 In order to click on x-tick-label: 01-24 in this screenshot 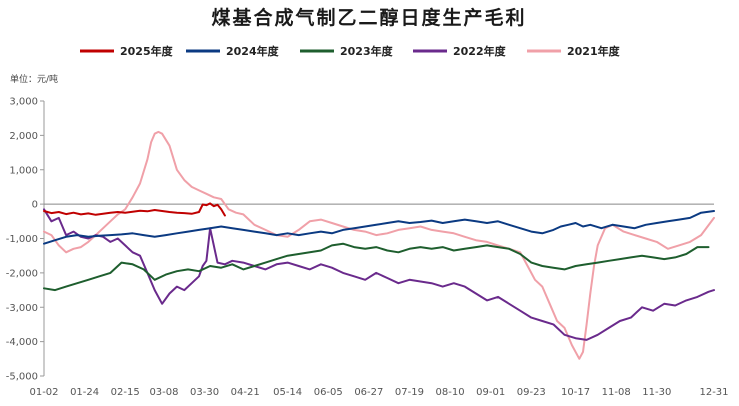, I will do `click(84, 392)`.